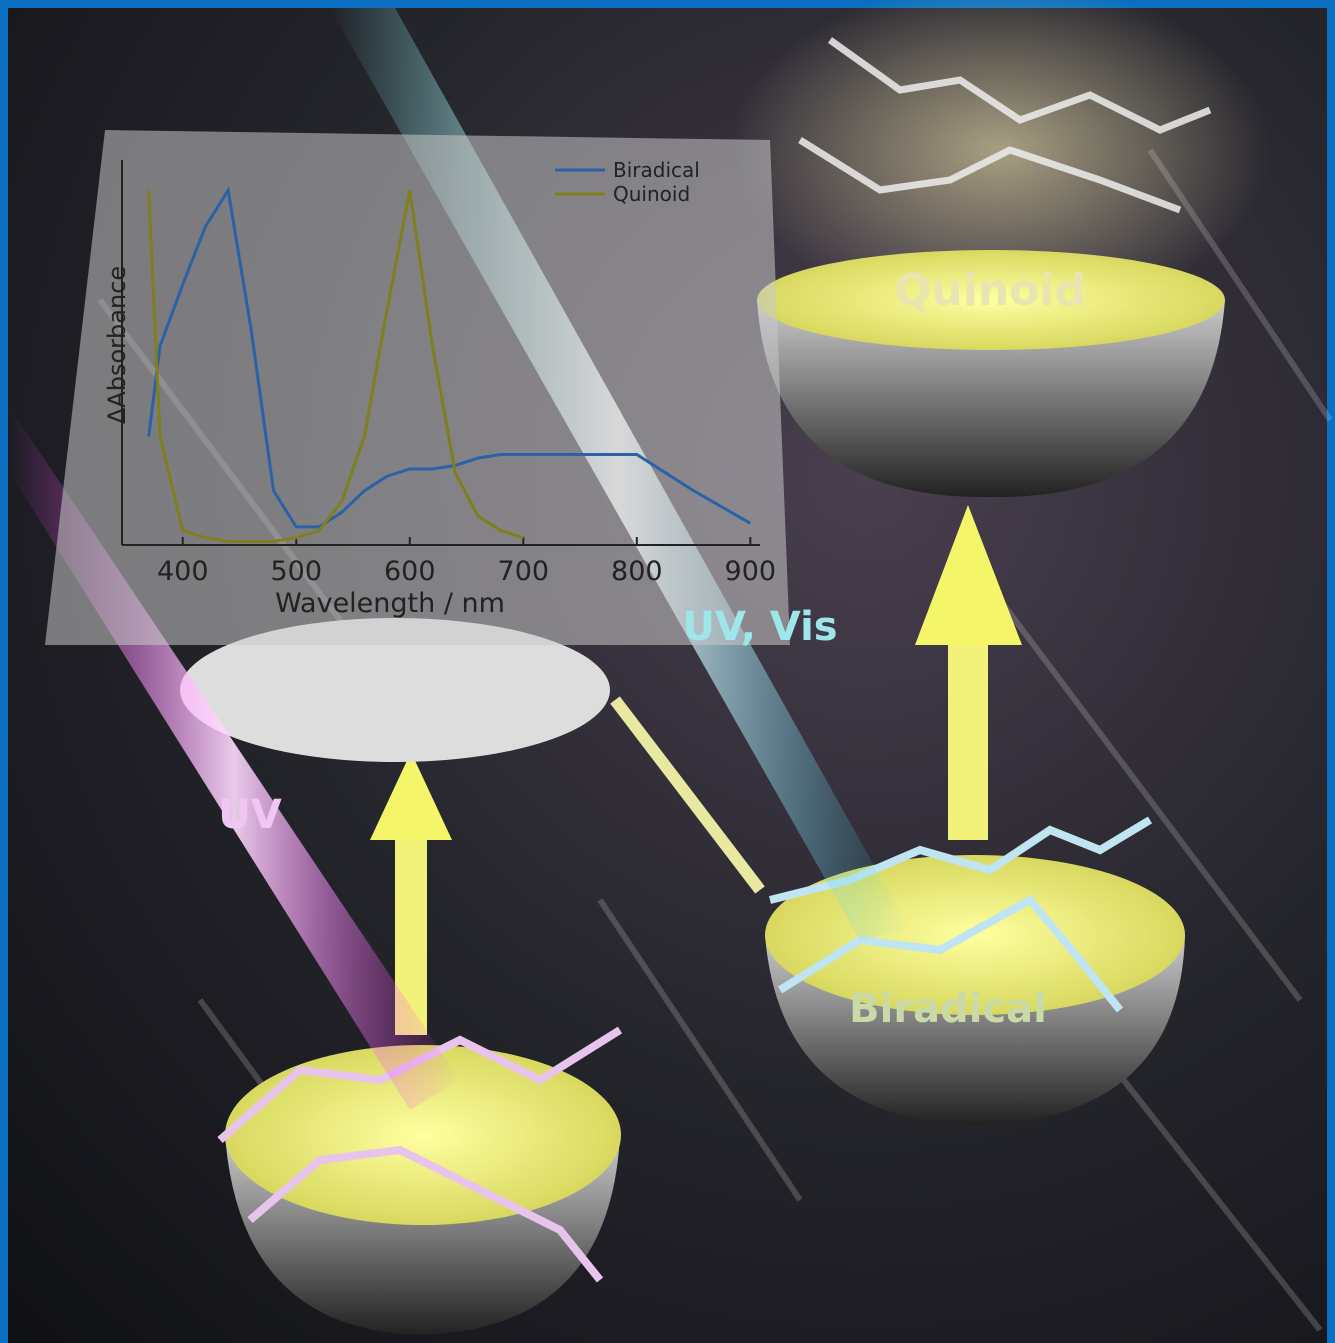  What do you see at coordinates (249, 815) in the screenshot?
I see `uv-label: UV` at bounding box center [249, 815].